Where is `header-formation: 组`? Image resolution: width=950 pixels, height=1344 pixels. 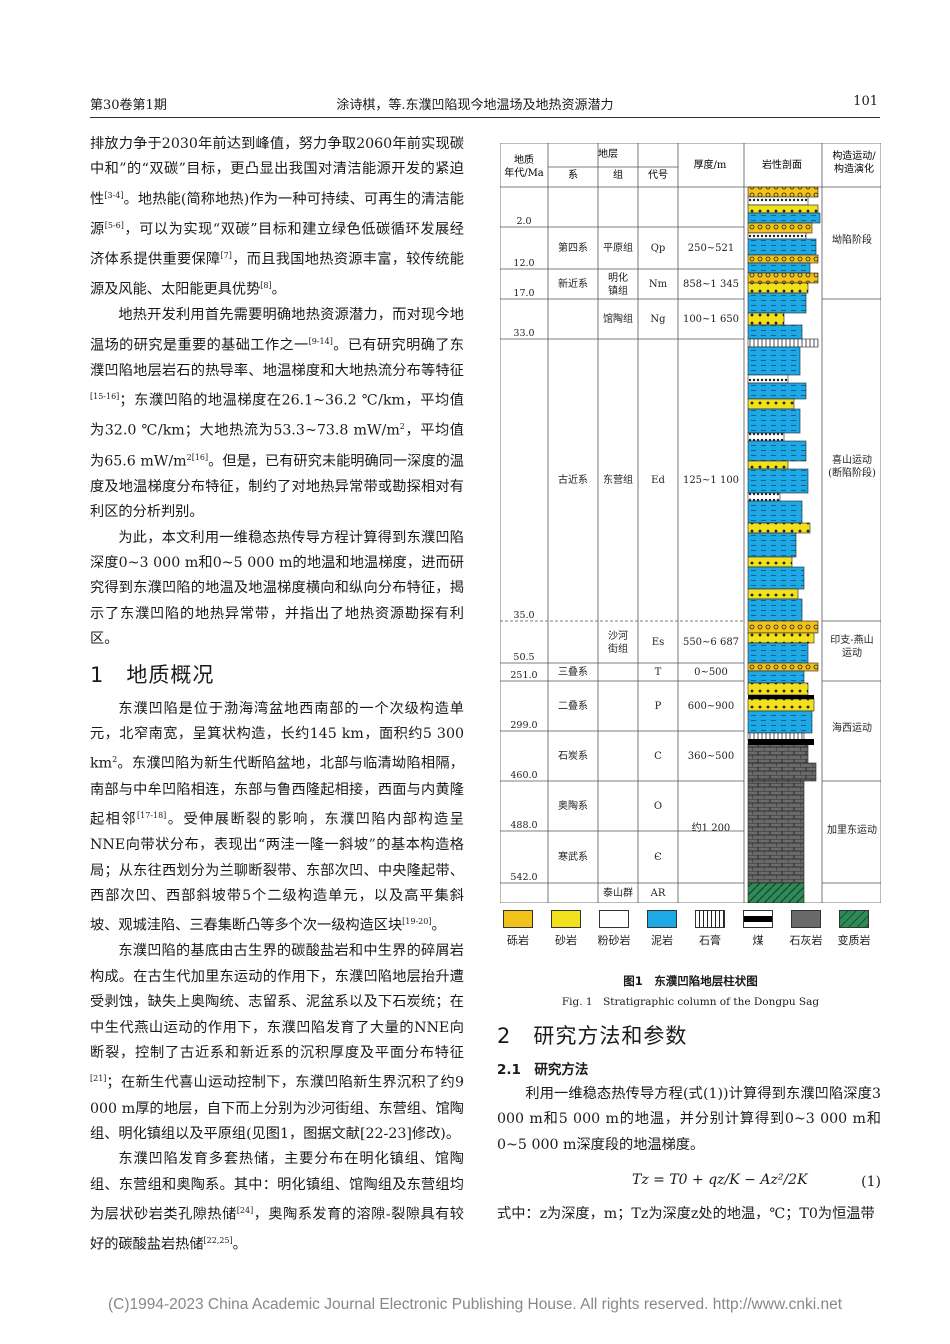 header-formation: 组 is located at coordinates (618, 174).